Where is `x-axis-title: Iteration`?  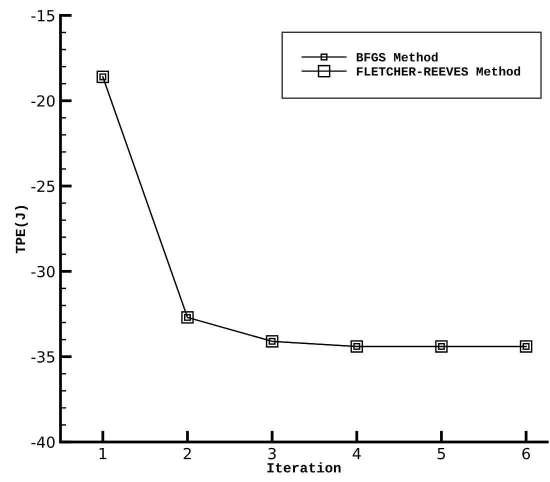
x-axis-title: Iteration is located at coordinates (304, 467).